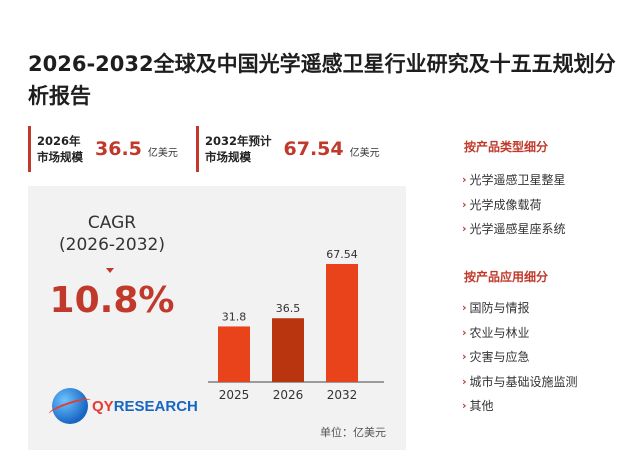 The height and width of the screenshot is (470, 630). I want to click on caret-down-icon, so click(110, 270).